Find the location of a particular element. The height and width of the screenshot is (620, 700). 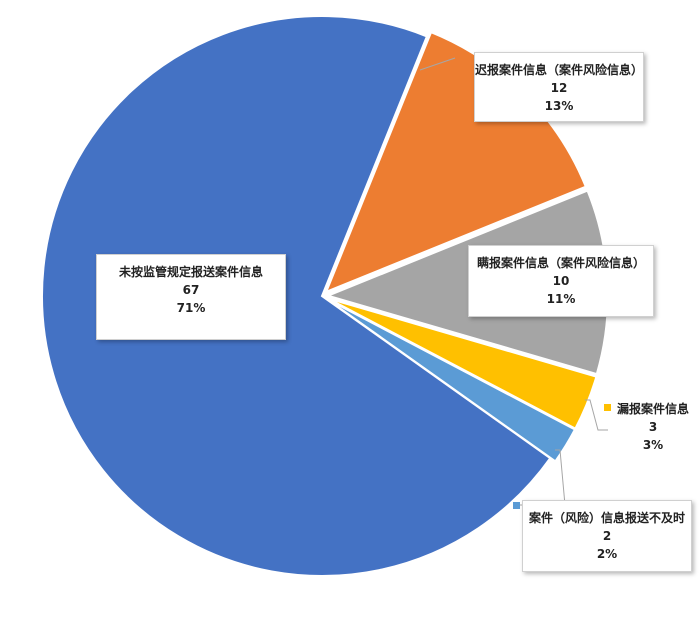

slice-value: 2 is located at coordinates (607, 536).